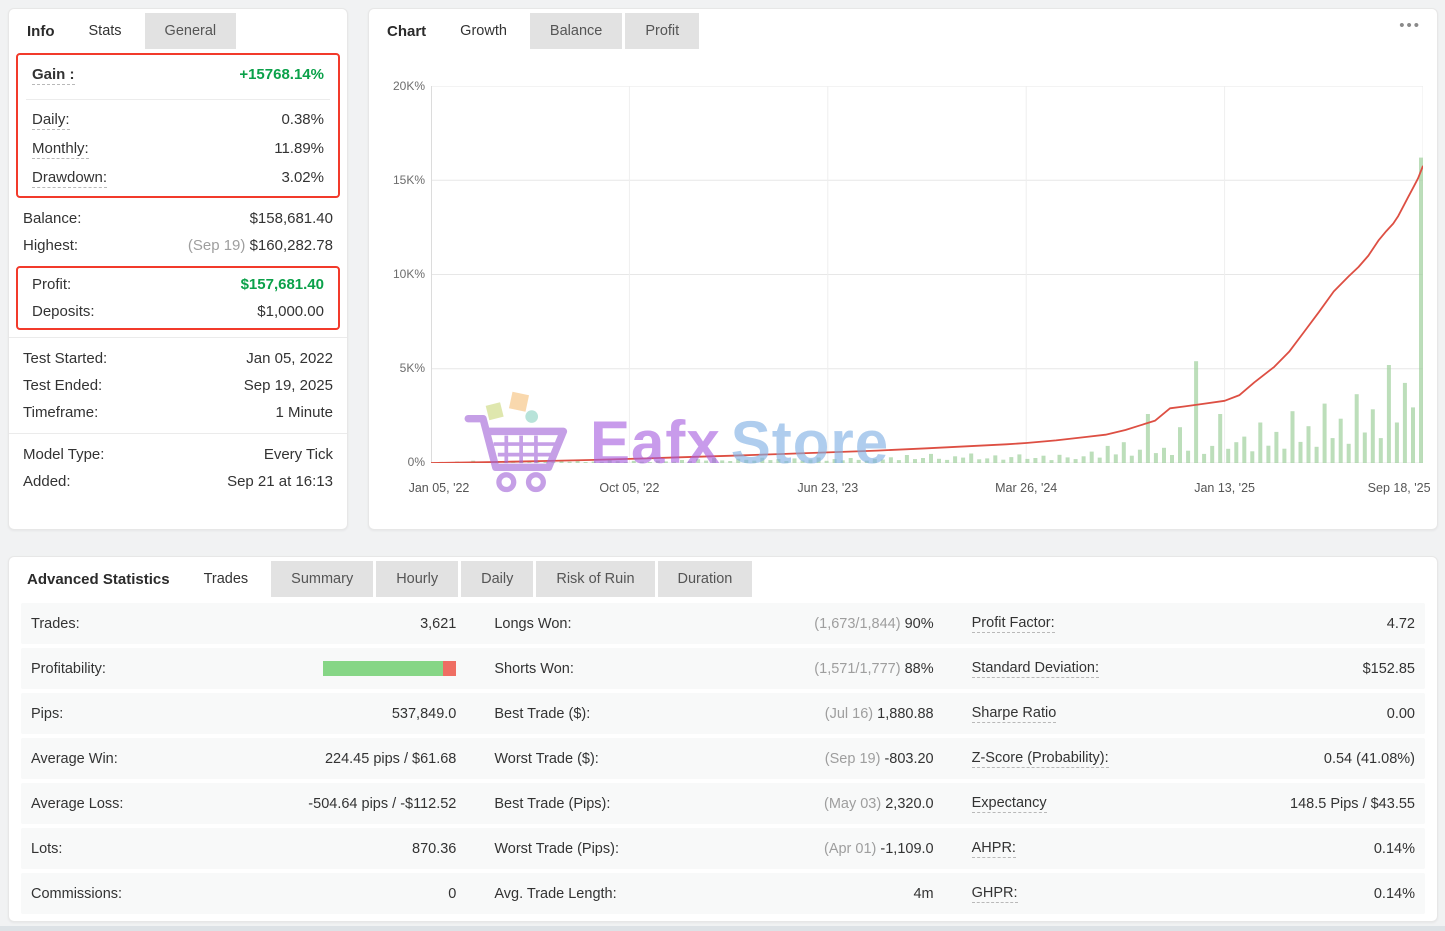  Describe the element at coordinates (390, 758) in the screenshot. I see `stat-value: 224.45 pips / $61.68` at that location.